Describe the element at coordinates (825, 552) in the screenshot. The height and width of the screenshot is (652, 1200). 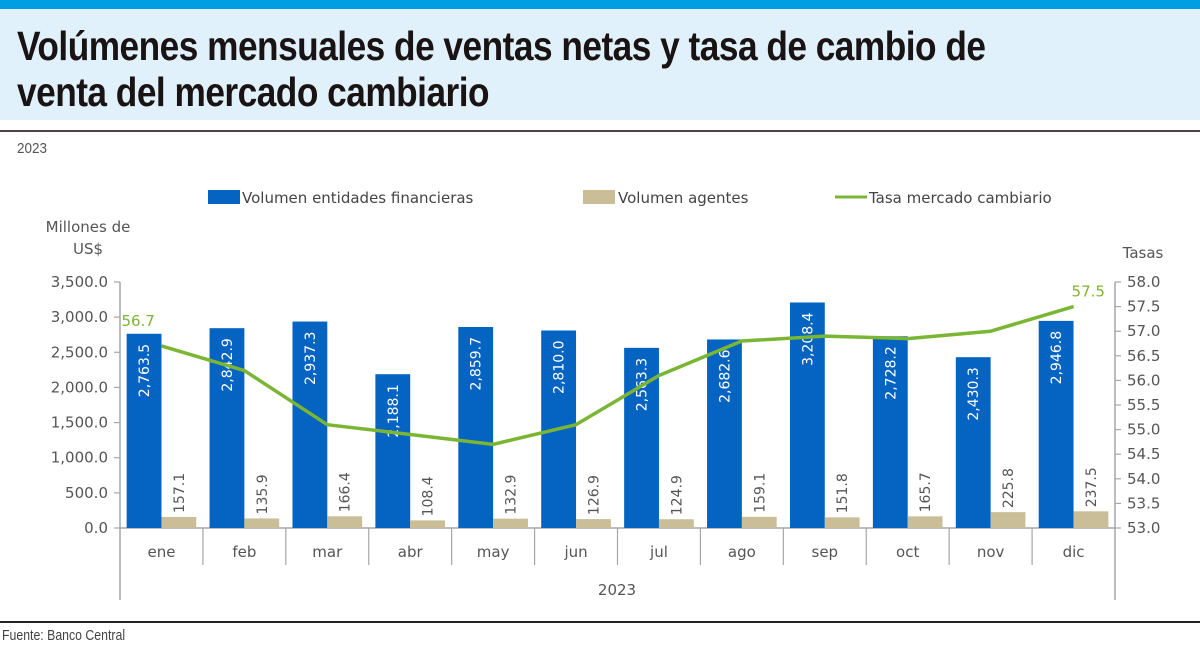
I see `x-tick-label: sep` at that location.